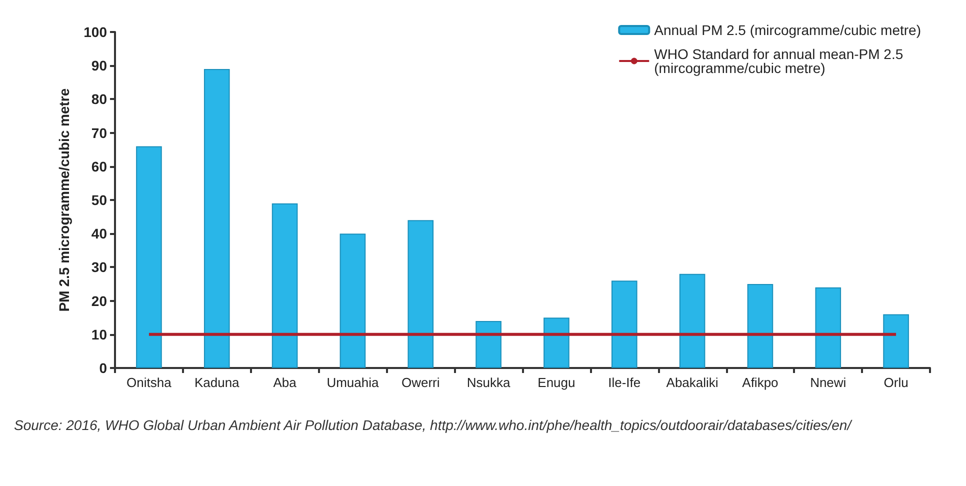  Describe the element at coordinates (434, 425) in the screenshot. I see `source-note: Source: 2016, WHO Global Urban Ambient Air Pollution Database, http://www.who.int/phe/health_topics/outdoorair/databases/cities/en/` at that location.